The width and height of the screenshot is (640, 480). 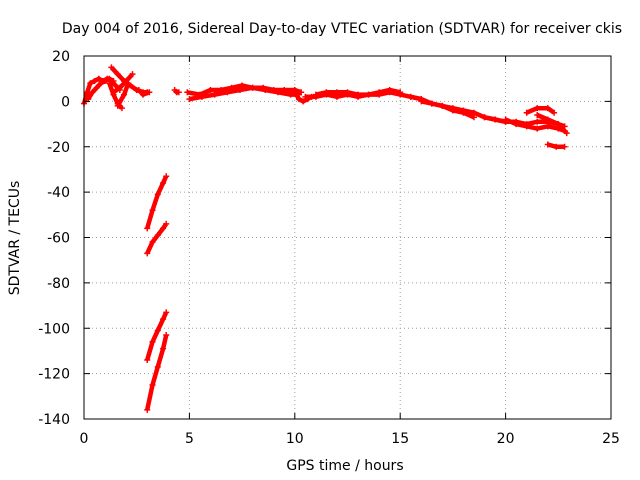 I want to click on x-axis-label: GPS time / hours, so click(x=344, y=466).